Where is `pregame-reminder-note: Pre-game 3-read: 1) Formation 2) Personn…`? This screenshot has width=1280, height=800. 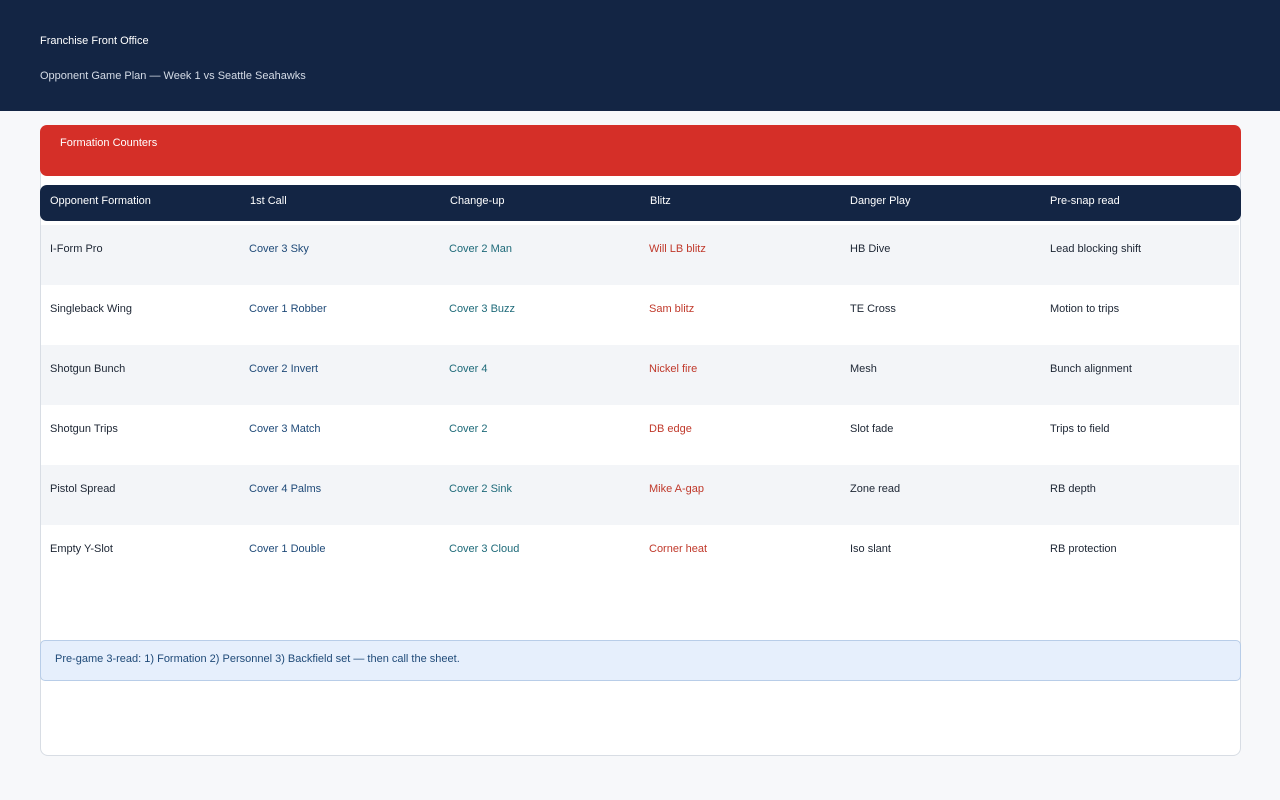 pregame-reminder-note: Pre-game 3-read: 1) Formation 2) Personn… is located at coordinates (640, 660).